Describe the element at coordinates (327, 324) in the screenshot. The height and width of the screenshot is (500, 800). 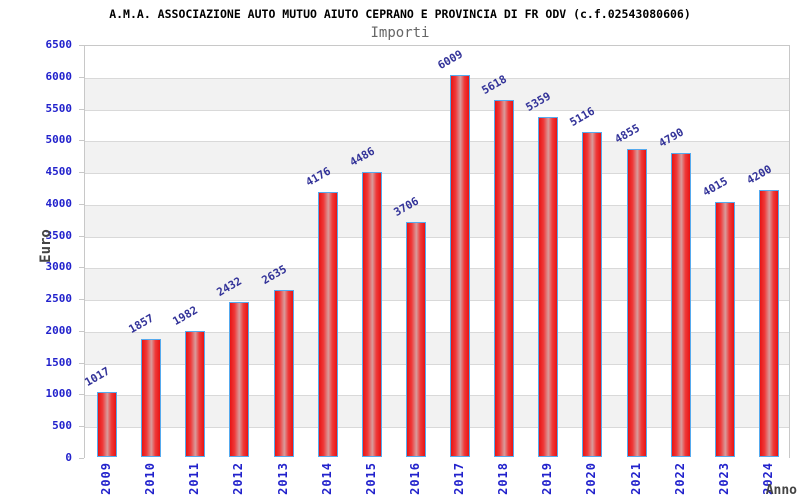
I see `bar-2014` at that location.